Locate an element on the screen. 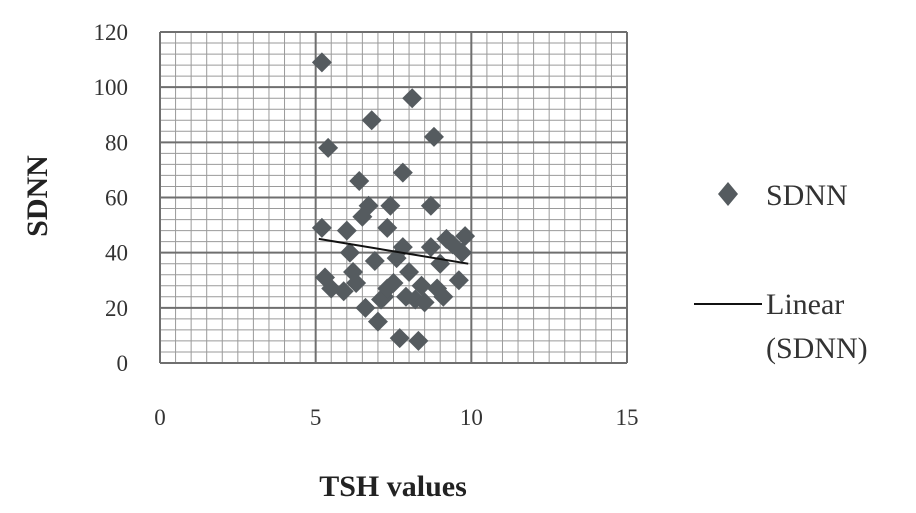 The height and width of the screenshot is (513, 916). x-tick-label: 15 is located at coordinates (627, 417).